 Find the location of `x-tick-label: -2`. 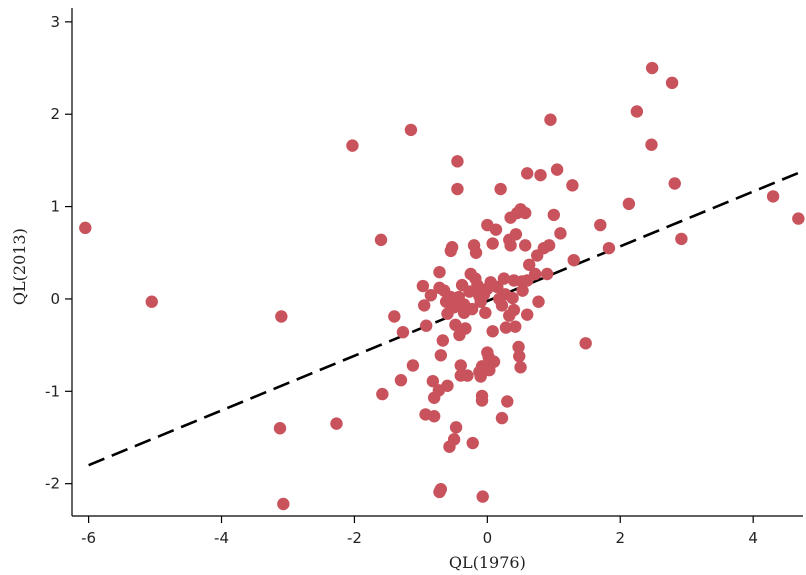

x-tick-label: -2 is located at coordinates (354, 538).